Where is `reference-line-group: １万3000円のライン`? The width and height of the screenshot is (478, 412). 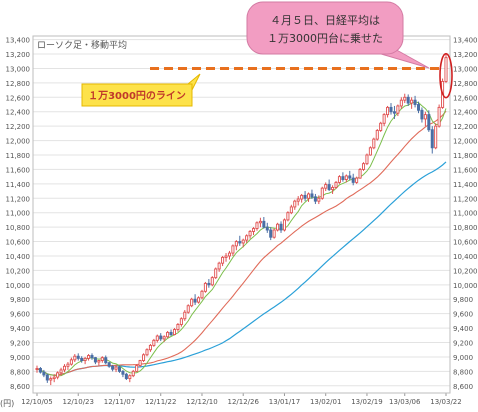
reference-line-group: １万3000円のライン is located at coordinates (261, 86).